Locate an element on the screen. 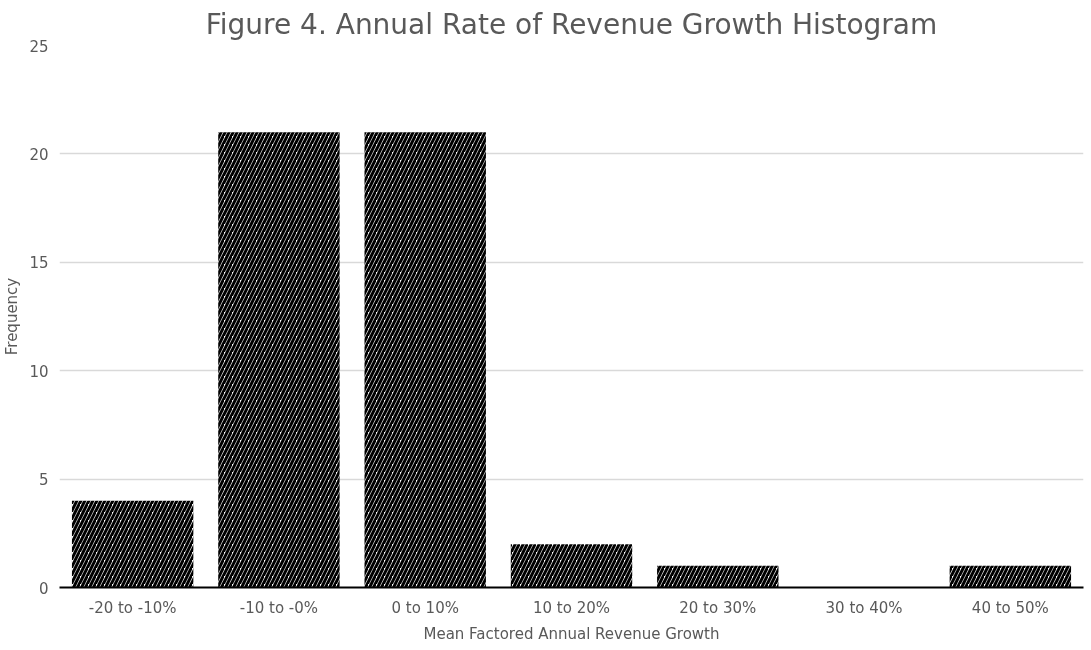 This screenshot has width=1091, height=650. y-tick-label: 0 is located at coordinates (43, 588).